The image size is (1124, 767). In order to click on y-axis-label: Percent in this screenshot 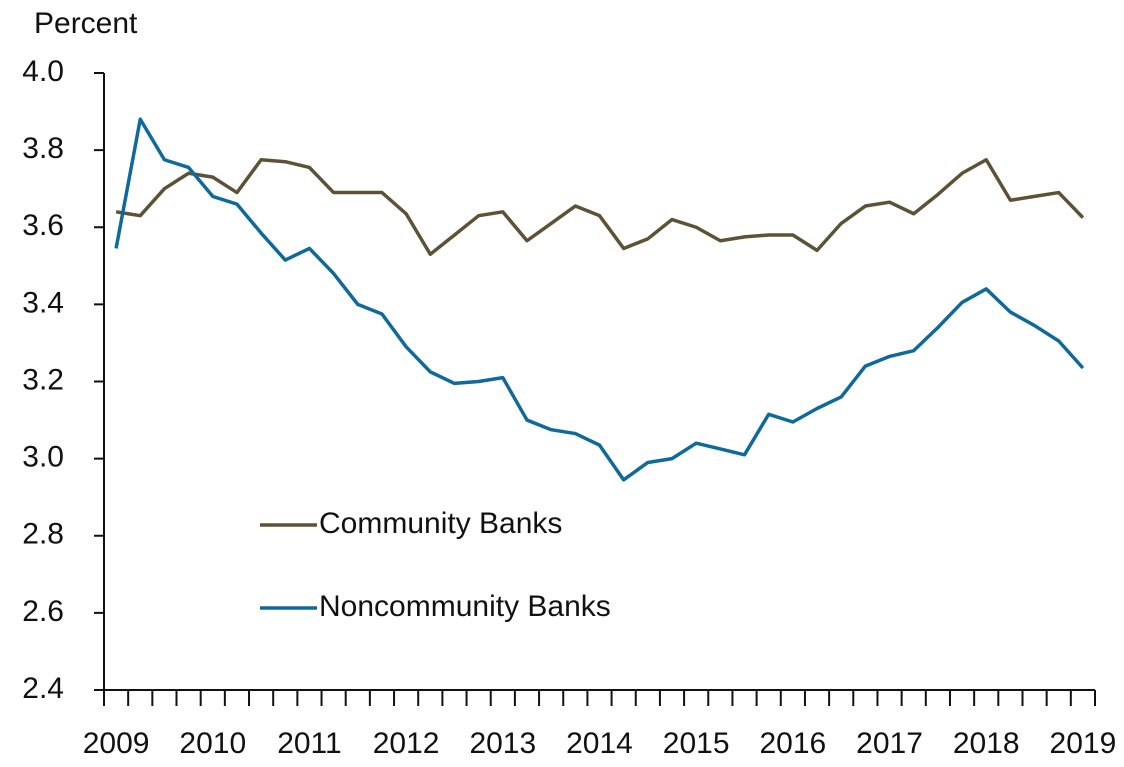, I will do `click(86, 23)`.